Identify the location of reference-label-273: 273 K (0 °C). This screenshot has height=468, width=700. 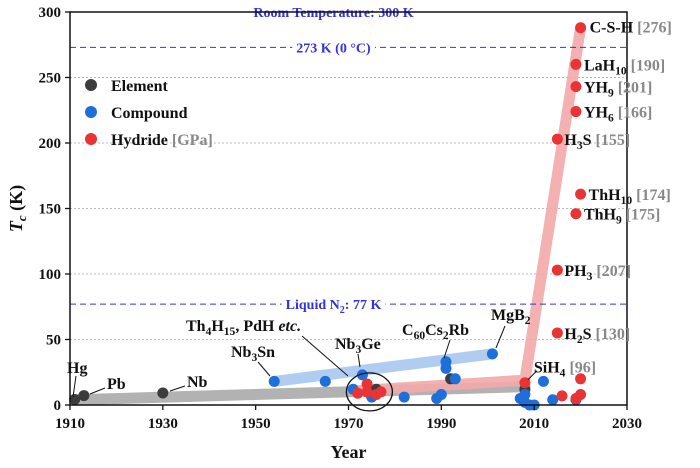
(333, 48).